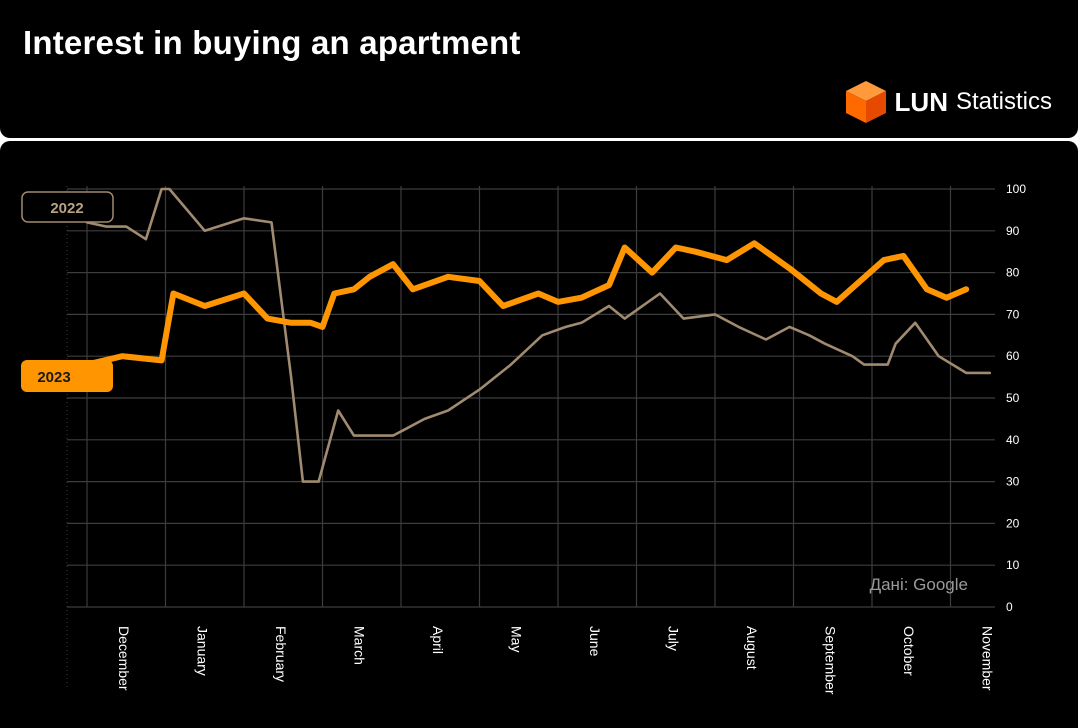  What do you see at coordinates (1013, 523) in the screenshot?
I see `y-tick-label: 20` at bounding box center [1013, 523].